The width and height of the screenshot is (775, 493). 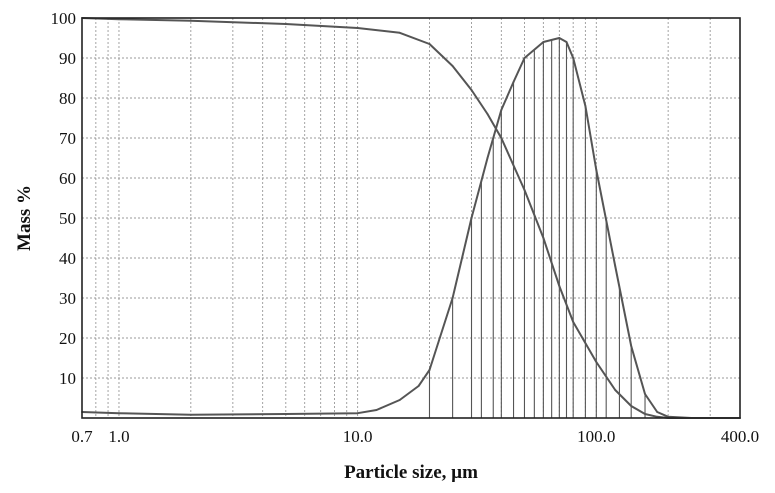 What do you see at coordinates (411, 472) in the screenshot?
I see `x-axis-title: Particle size, µm` at bounding box center [411, 472].